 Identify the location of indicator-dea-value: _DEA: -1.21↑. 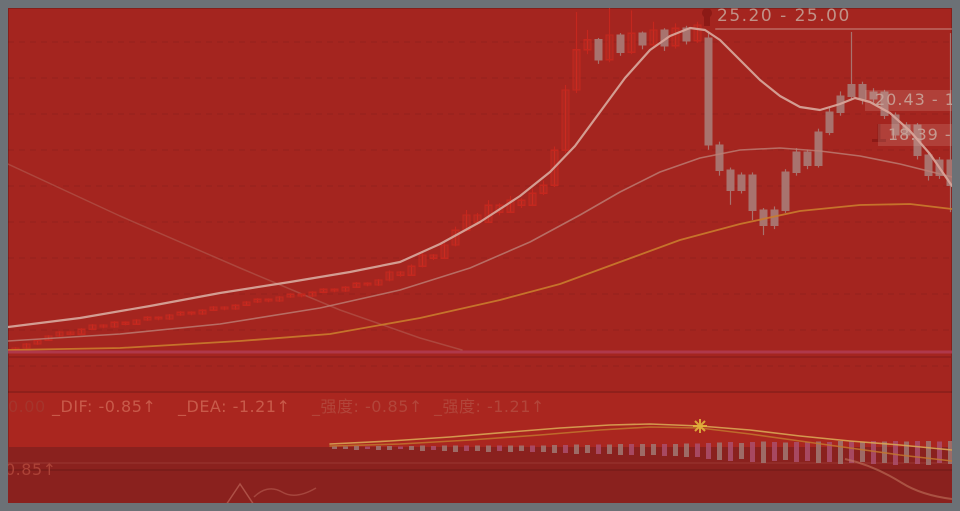
(234, 406).